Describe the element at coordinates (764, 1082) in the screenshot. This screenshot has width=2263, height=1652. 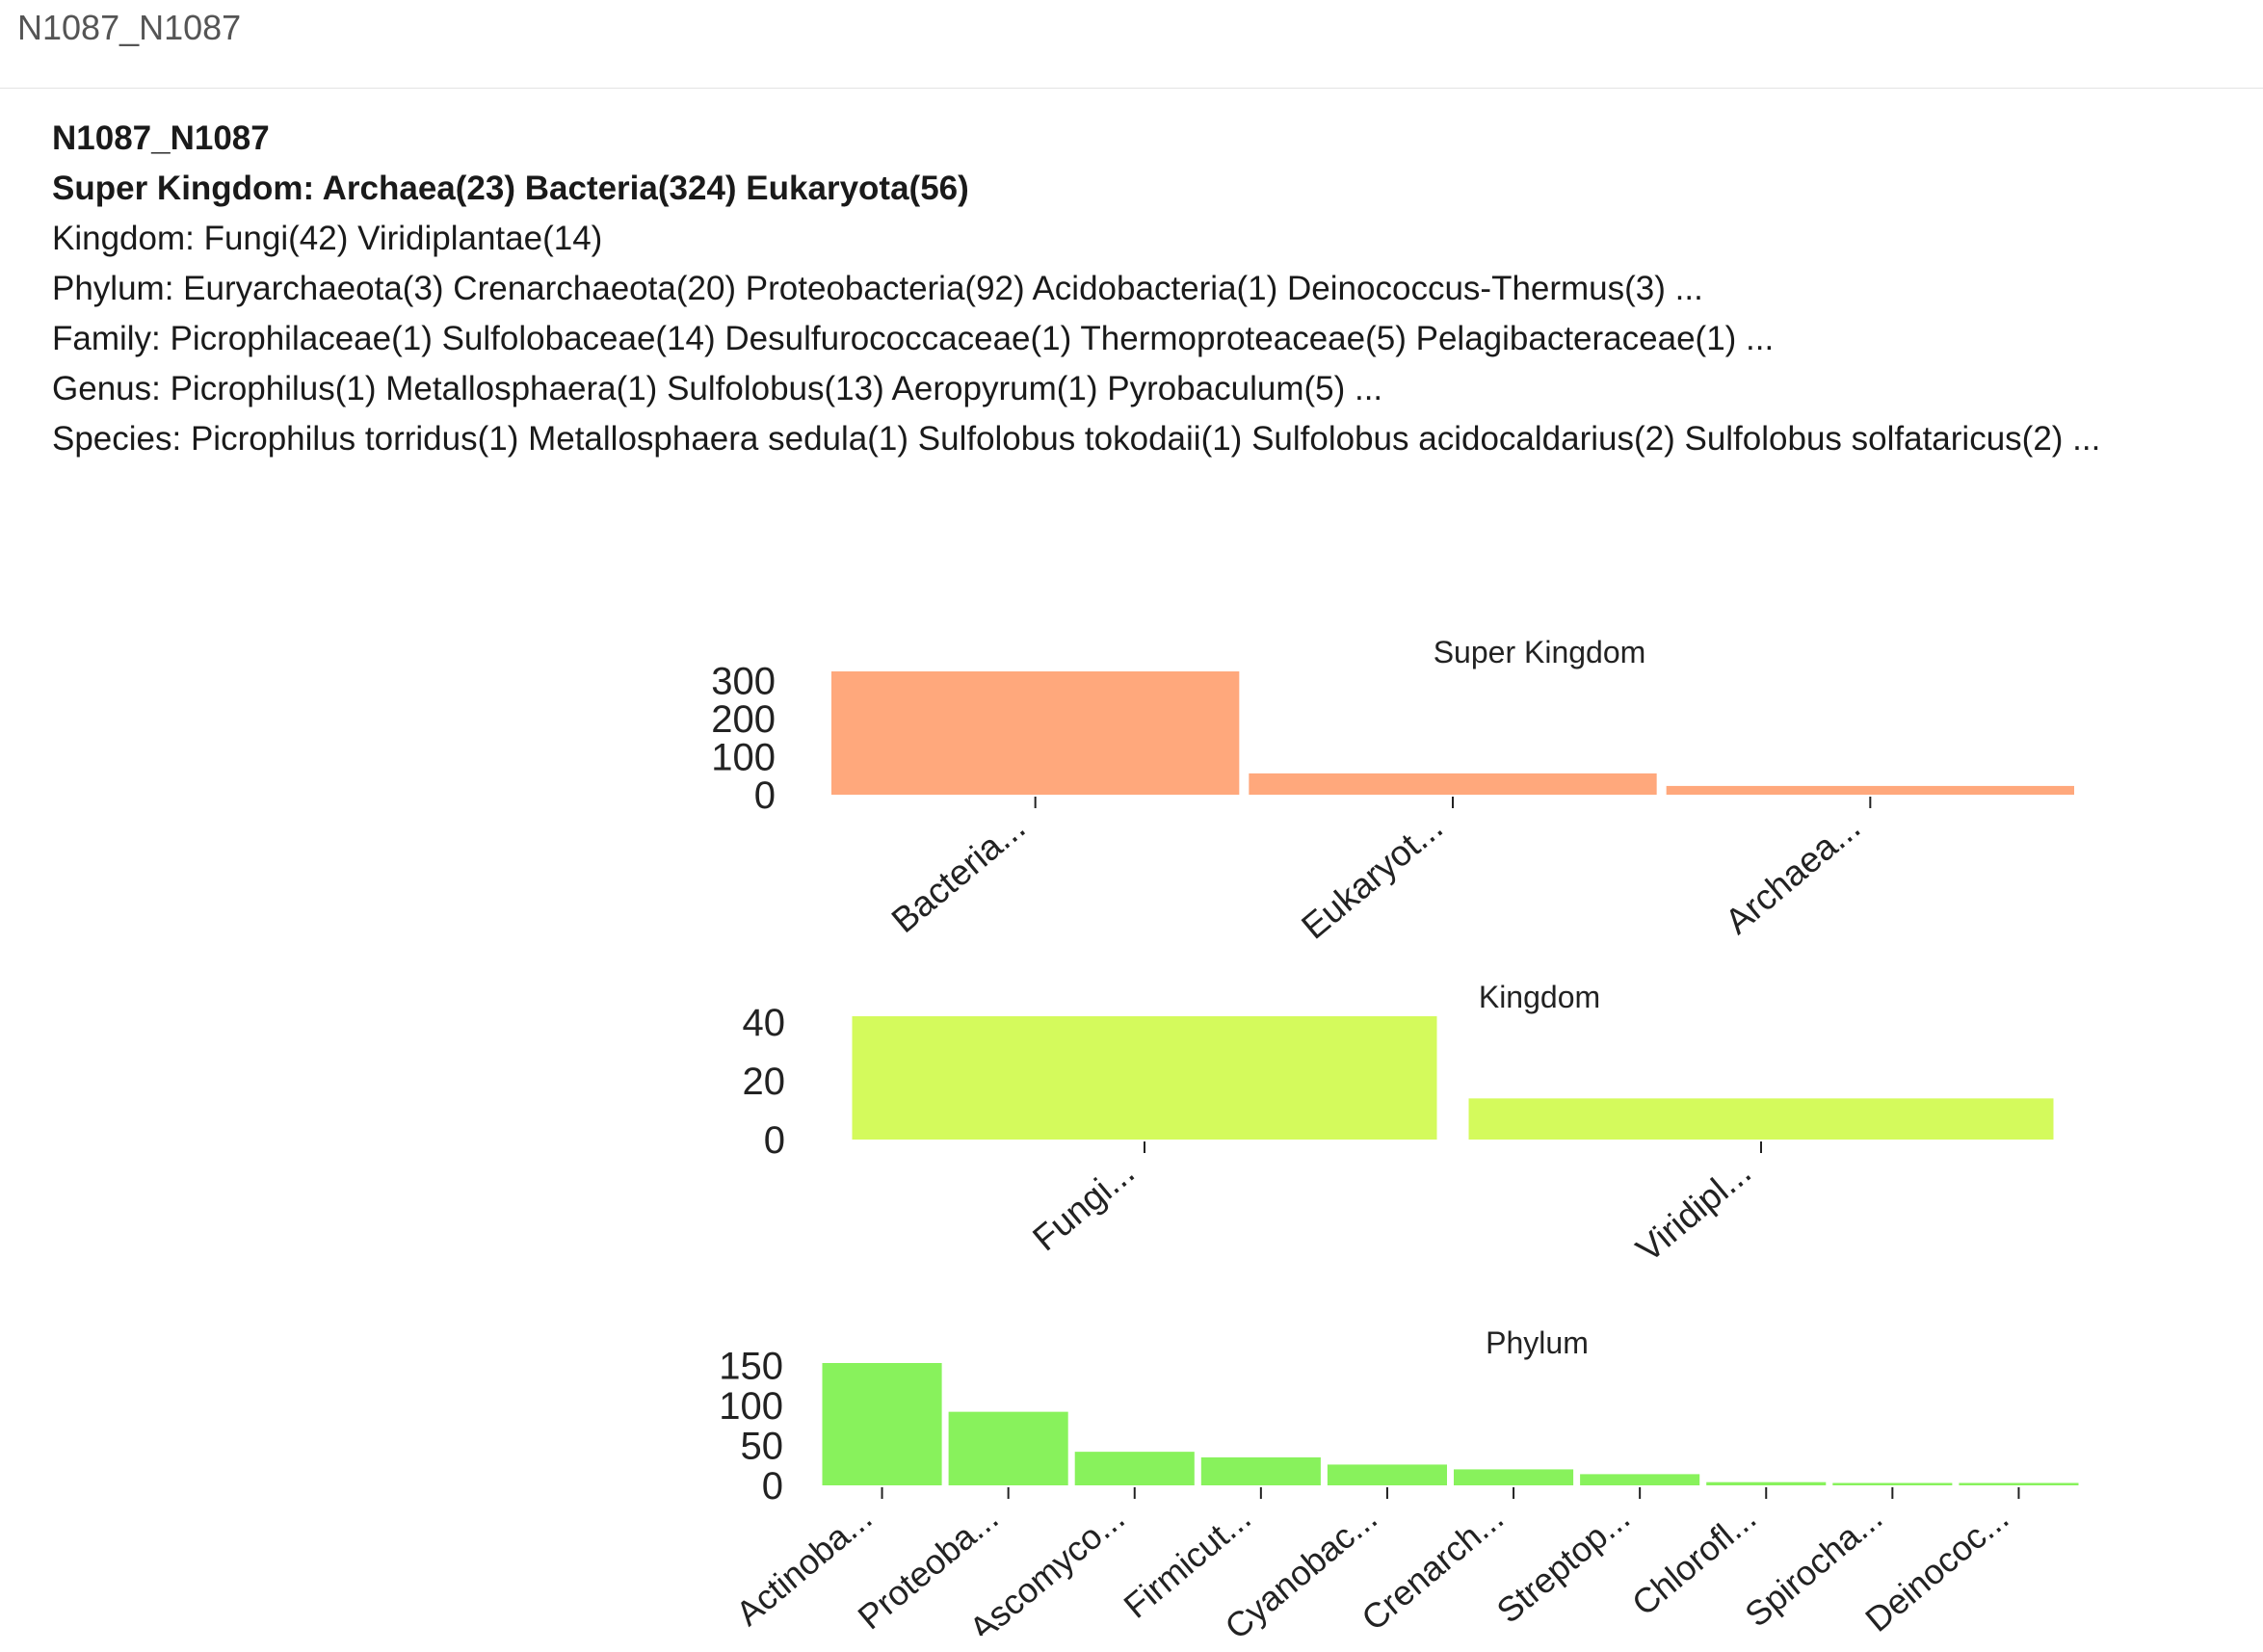
I see `y-tick-label: 20` at that location.